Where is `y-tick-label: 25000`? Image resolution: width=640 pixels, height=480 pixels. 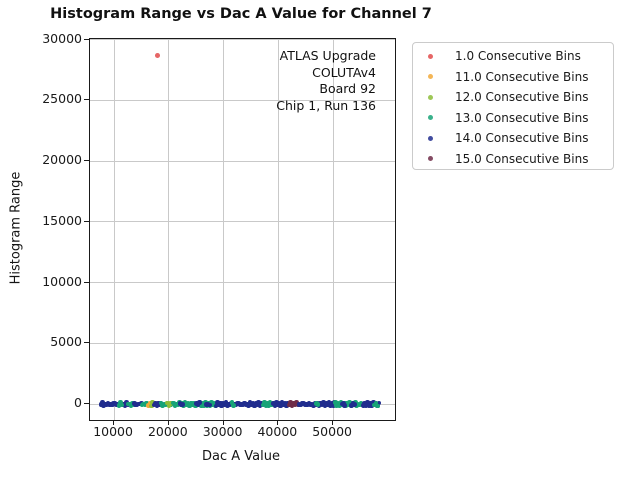 y-tick-label: 25000 is located at coordinates (62, 99).